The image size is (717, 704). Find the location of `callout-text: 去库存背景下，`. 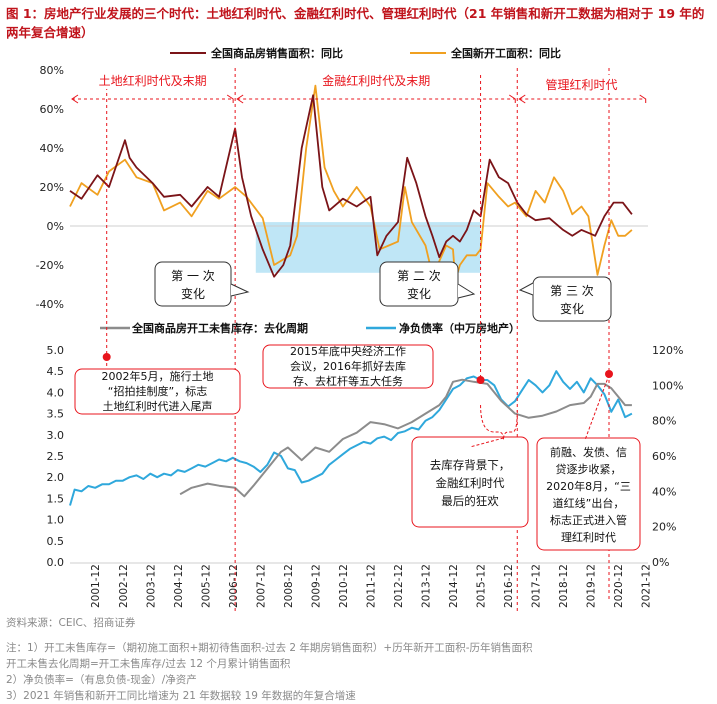

callout-text: 去库存背景下， is located at coordinates (470, 465).